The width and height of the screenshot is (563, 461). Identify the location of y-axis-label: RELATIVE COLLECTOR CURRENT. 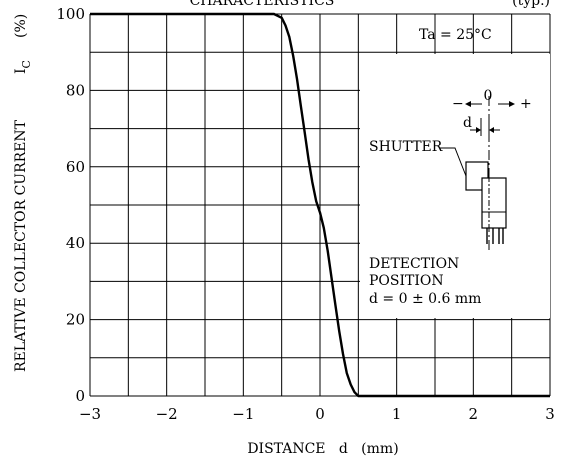
(21, 245).